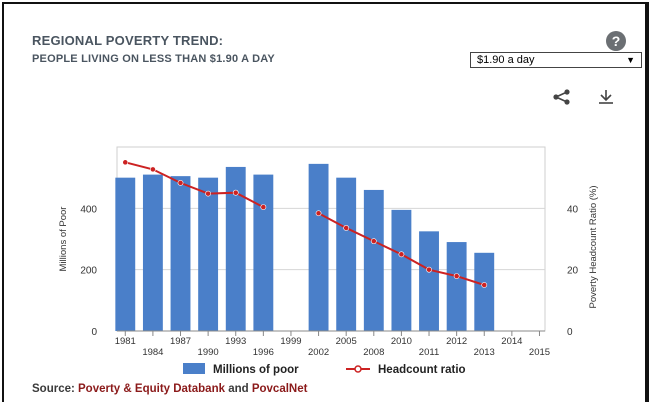 Image resolution: width=655 pixels, height=406 pixels. I want to click on x-tick-label: 2014, so click(511, 341).